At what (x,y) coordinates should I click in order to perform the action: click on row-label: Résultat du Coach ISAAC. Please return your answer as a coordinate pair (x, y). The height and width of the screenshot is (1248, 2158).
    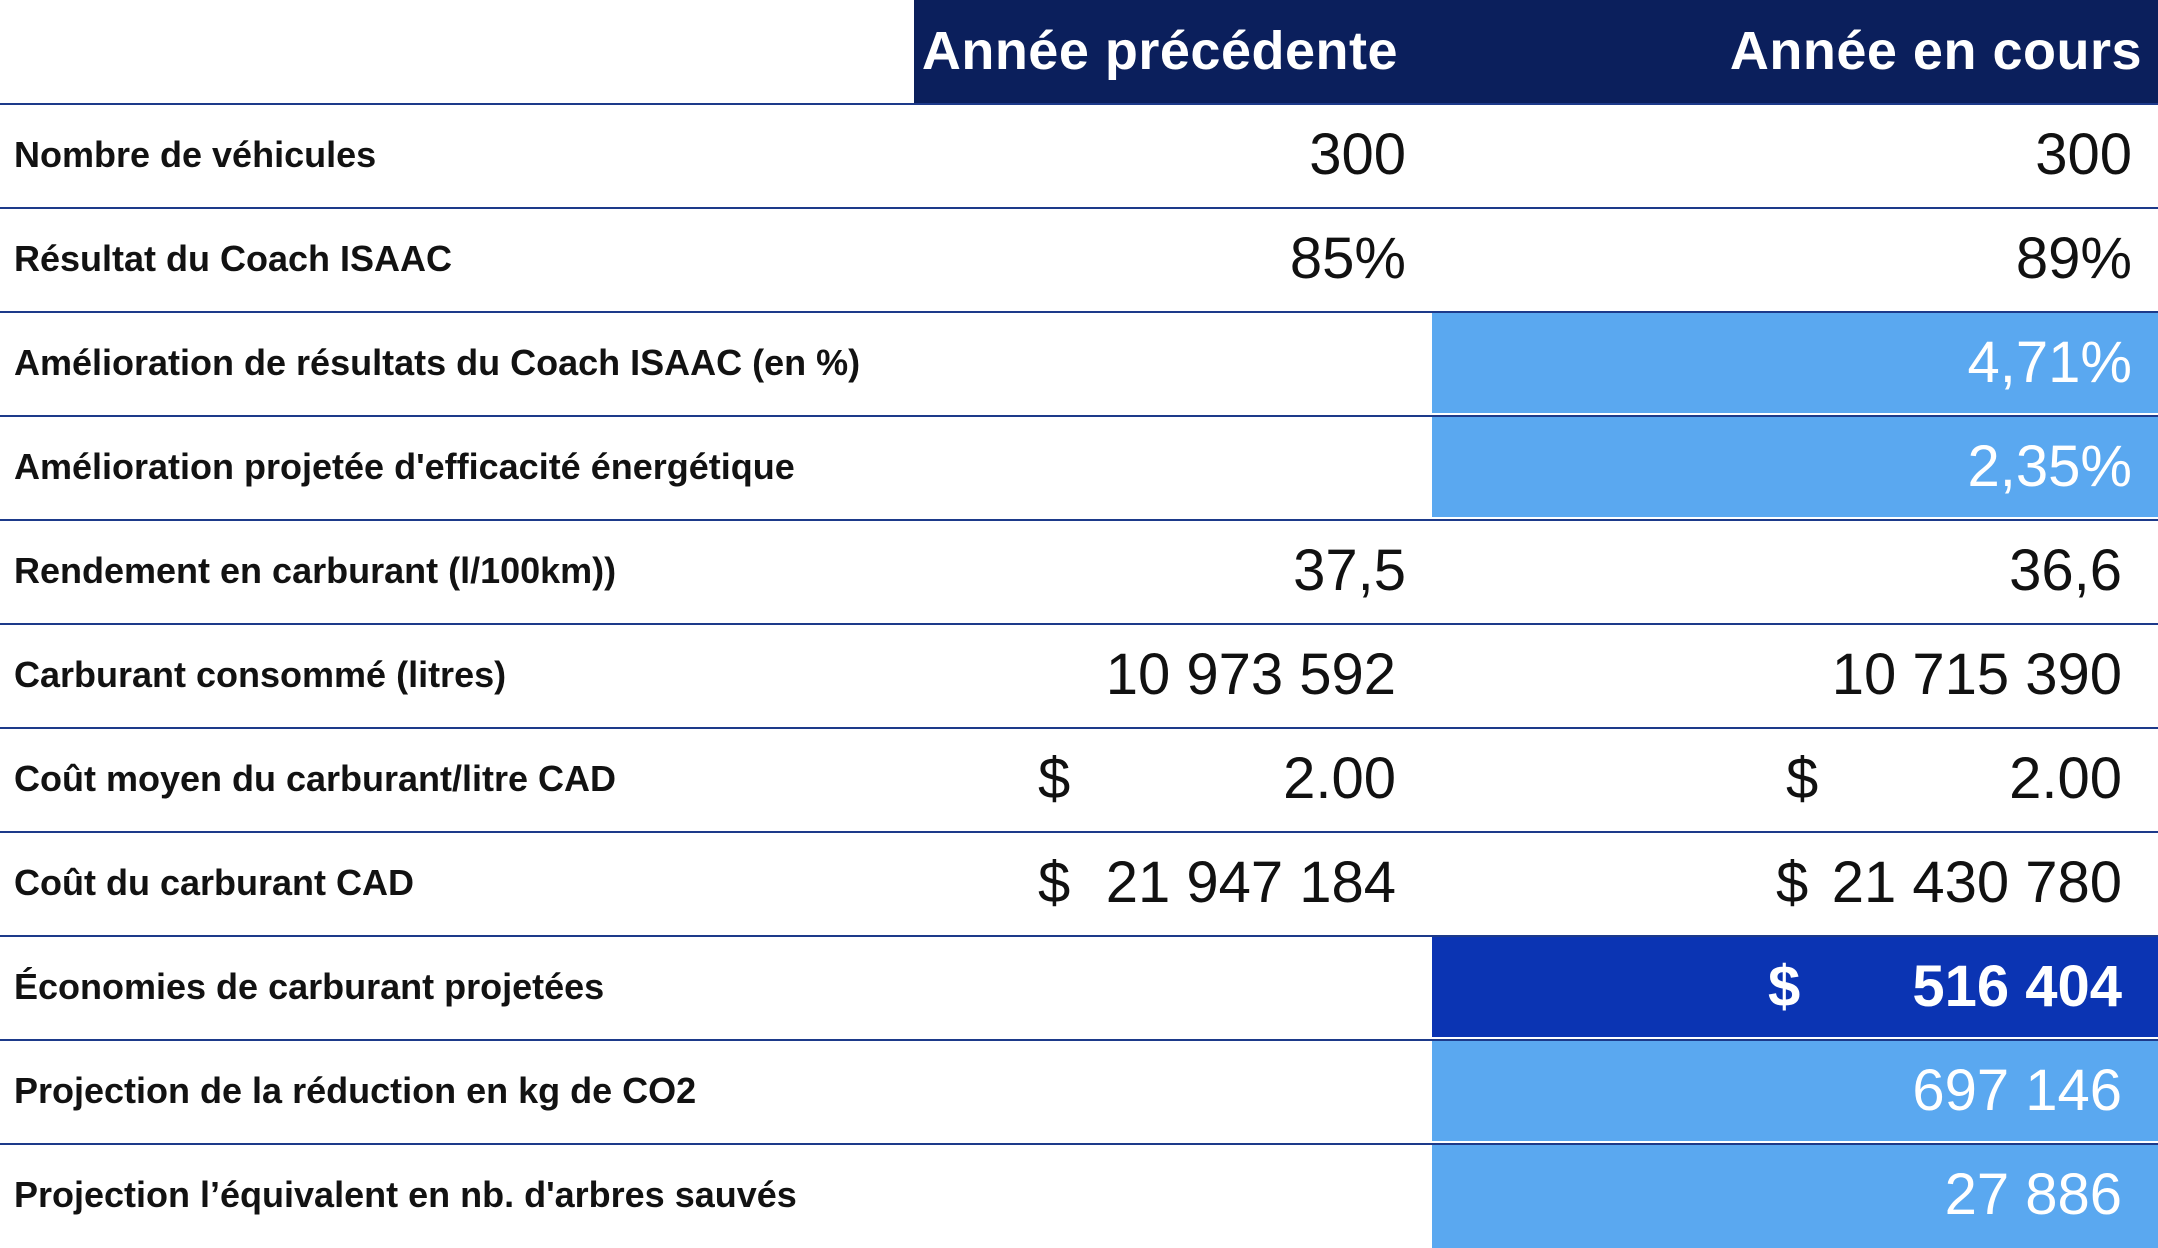
    Looking at the image, I should click on (233, 258).